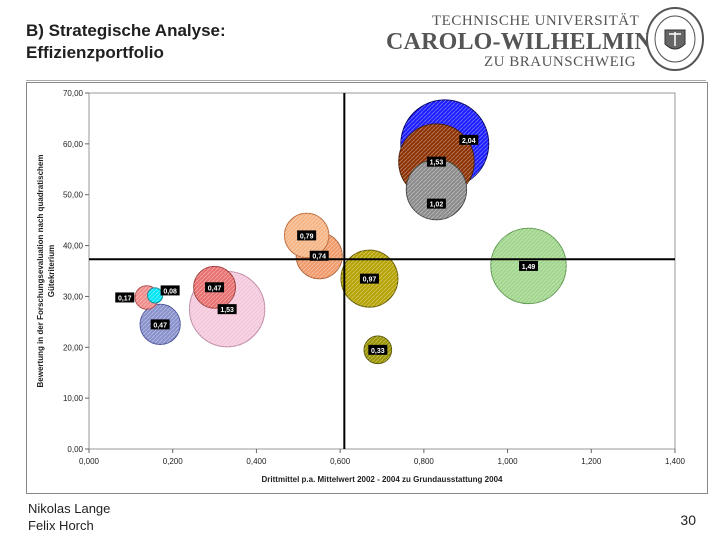 The image size is (720, 540). I want to click on x-tick-label: 1,000, so click(508, 461).